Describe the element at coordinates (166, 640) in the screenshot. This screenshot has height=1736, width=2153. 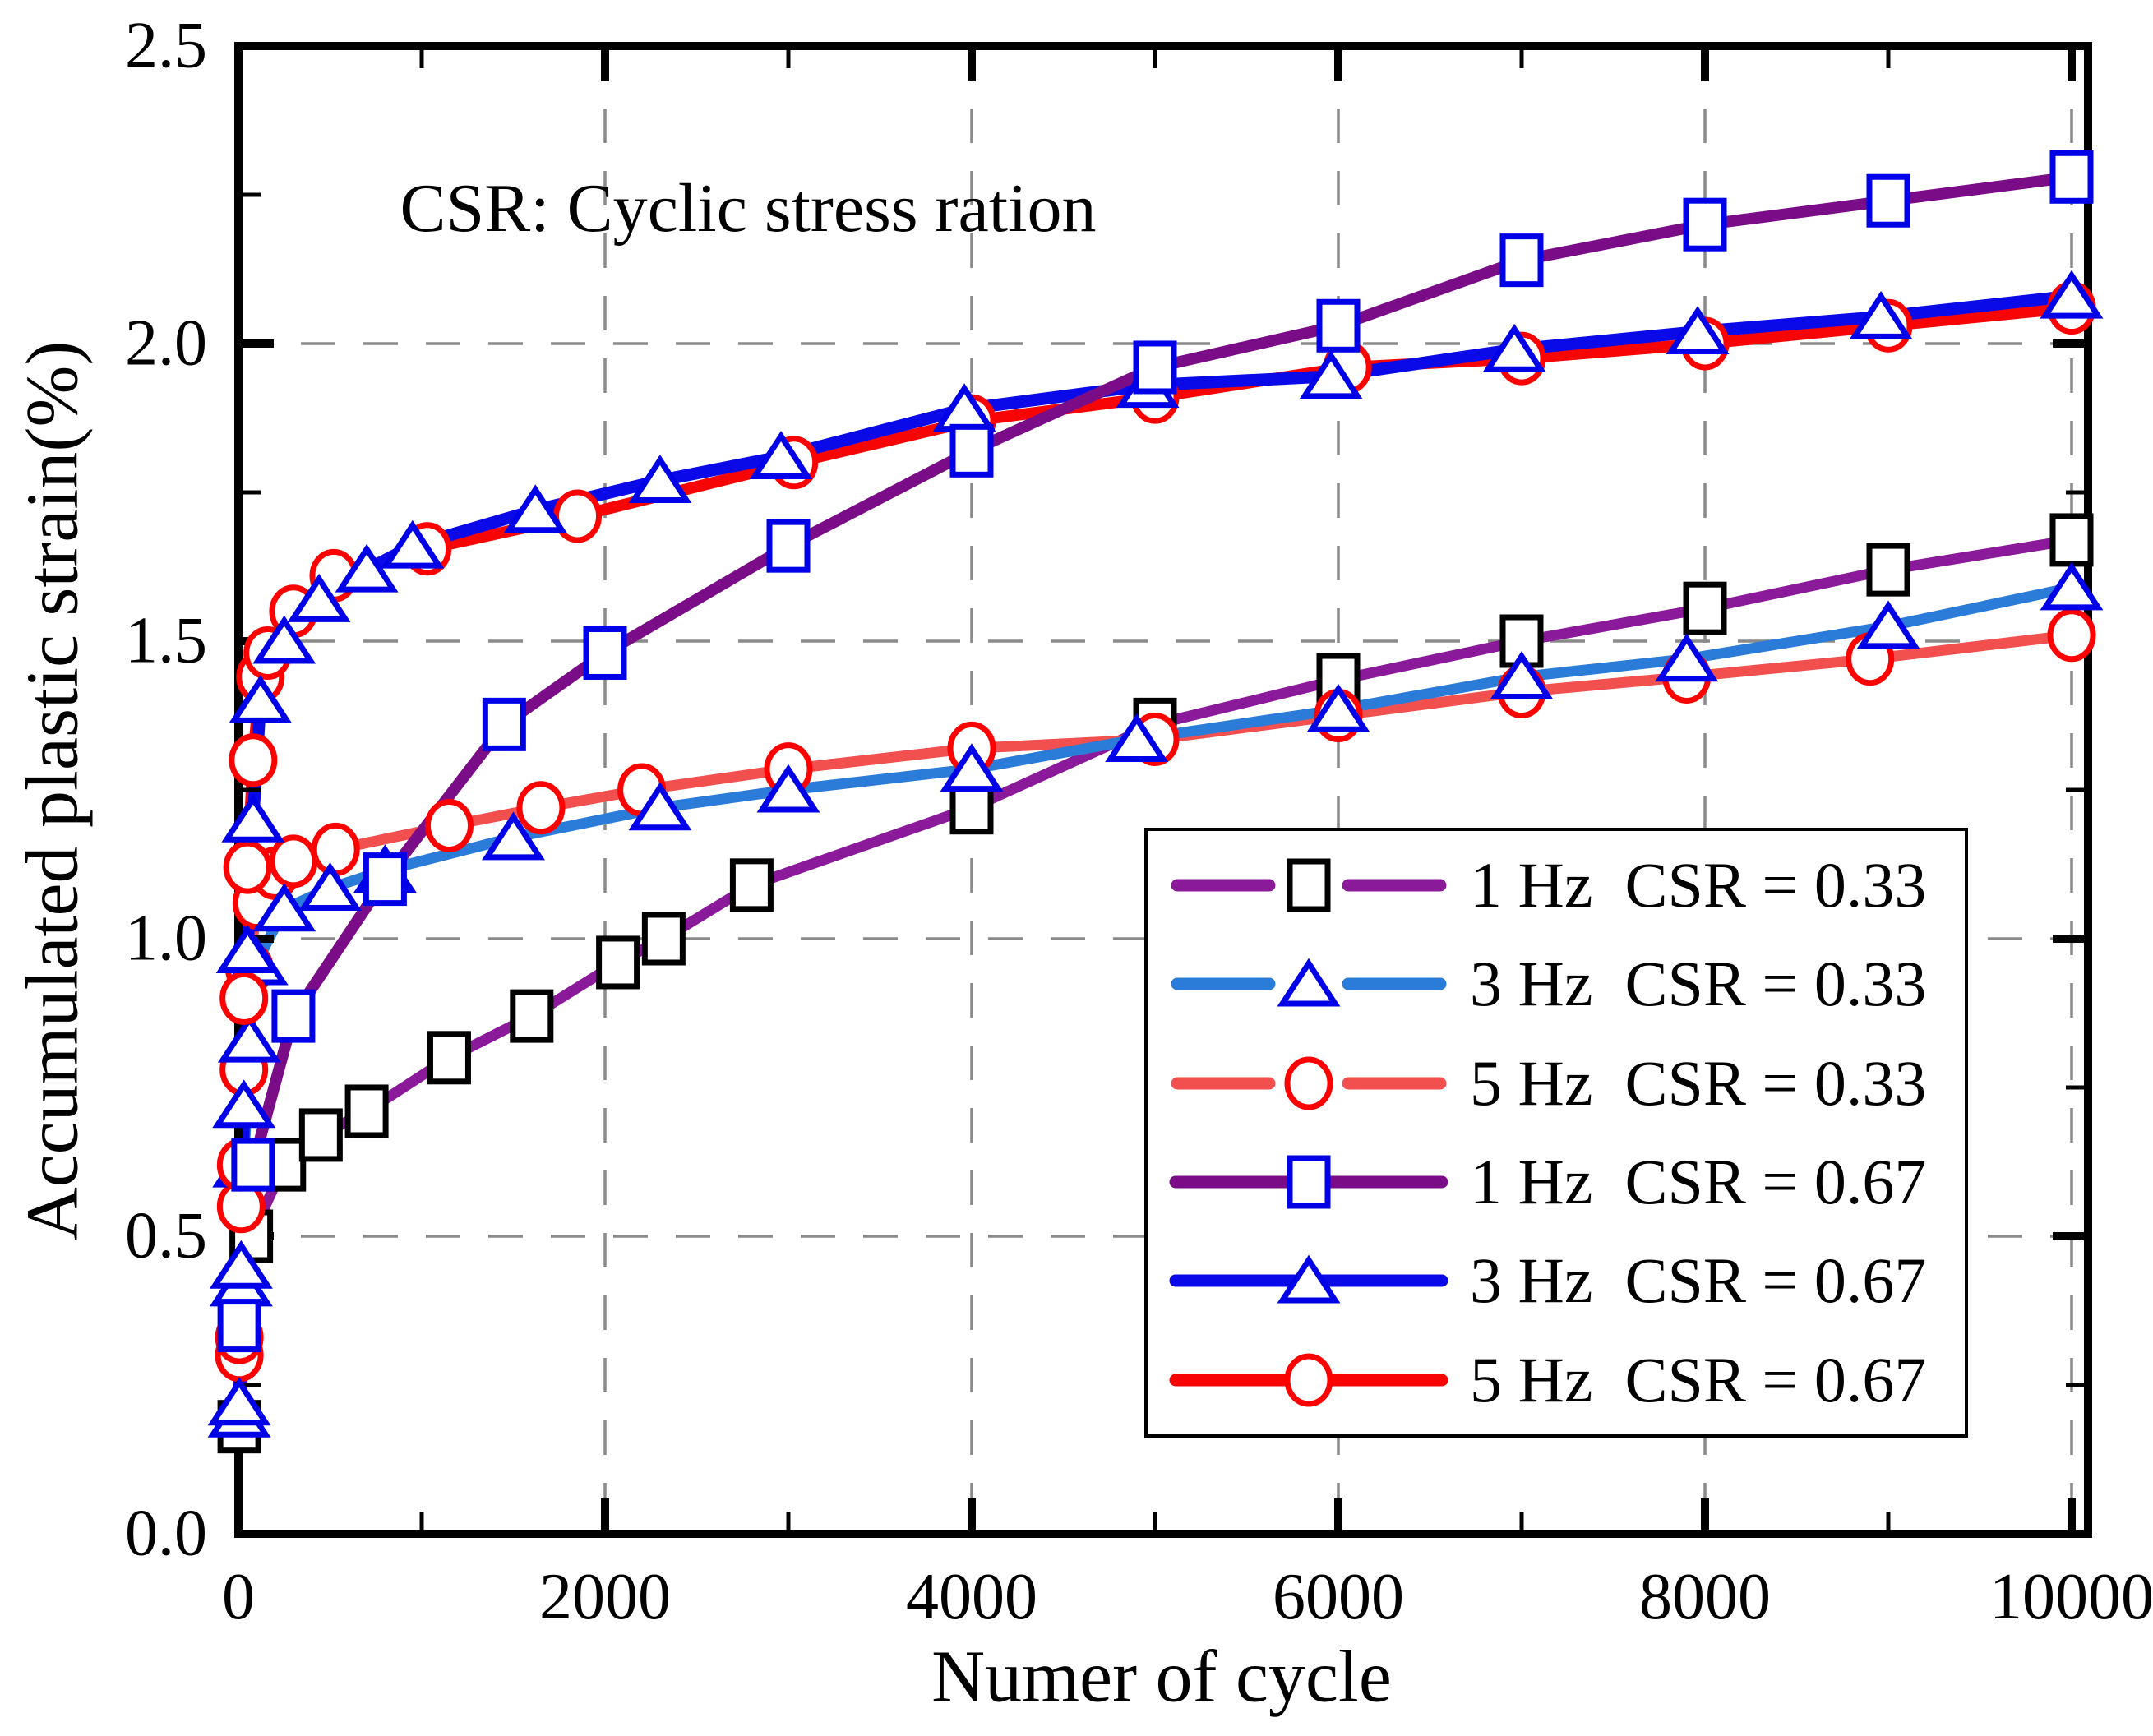
I see `y-tick-label: 1.5` at that location.